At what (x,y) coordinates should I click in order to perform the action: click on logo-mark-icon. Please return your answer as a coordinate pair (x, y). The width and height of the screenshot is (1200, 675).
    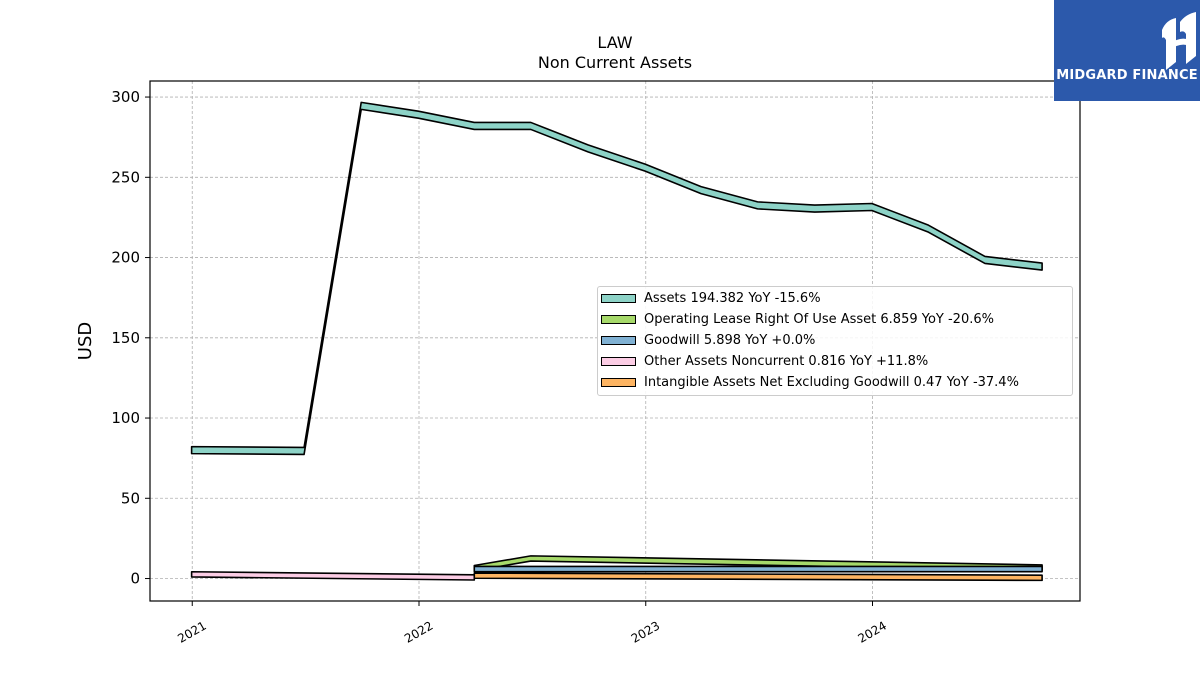
    Looking at the image, I should click on (1179, 41).